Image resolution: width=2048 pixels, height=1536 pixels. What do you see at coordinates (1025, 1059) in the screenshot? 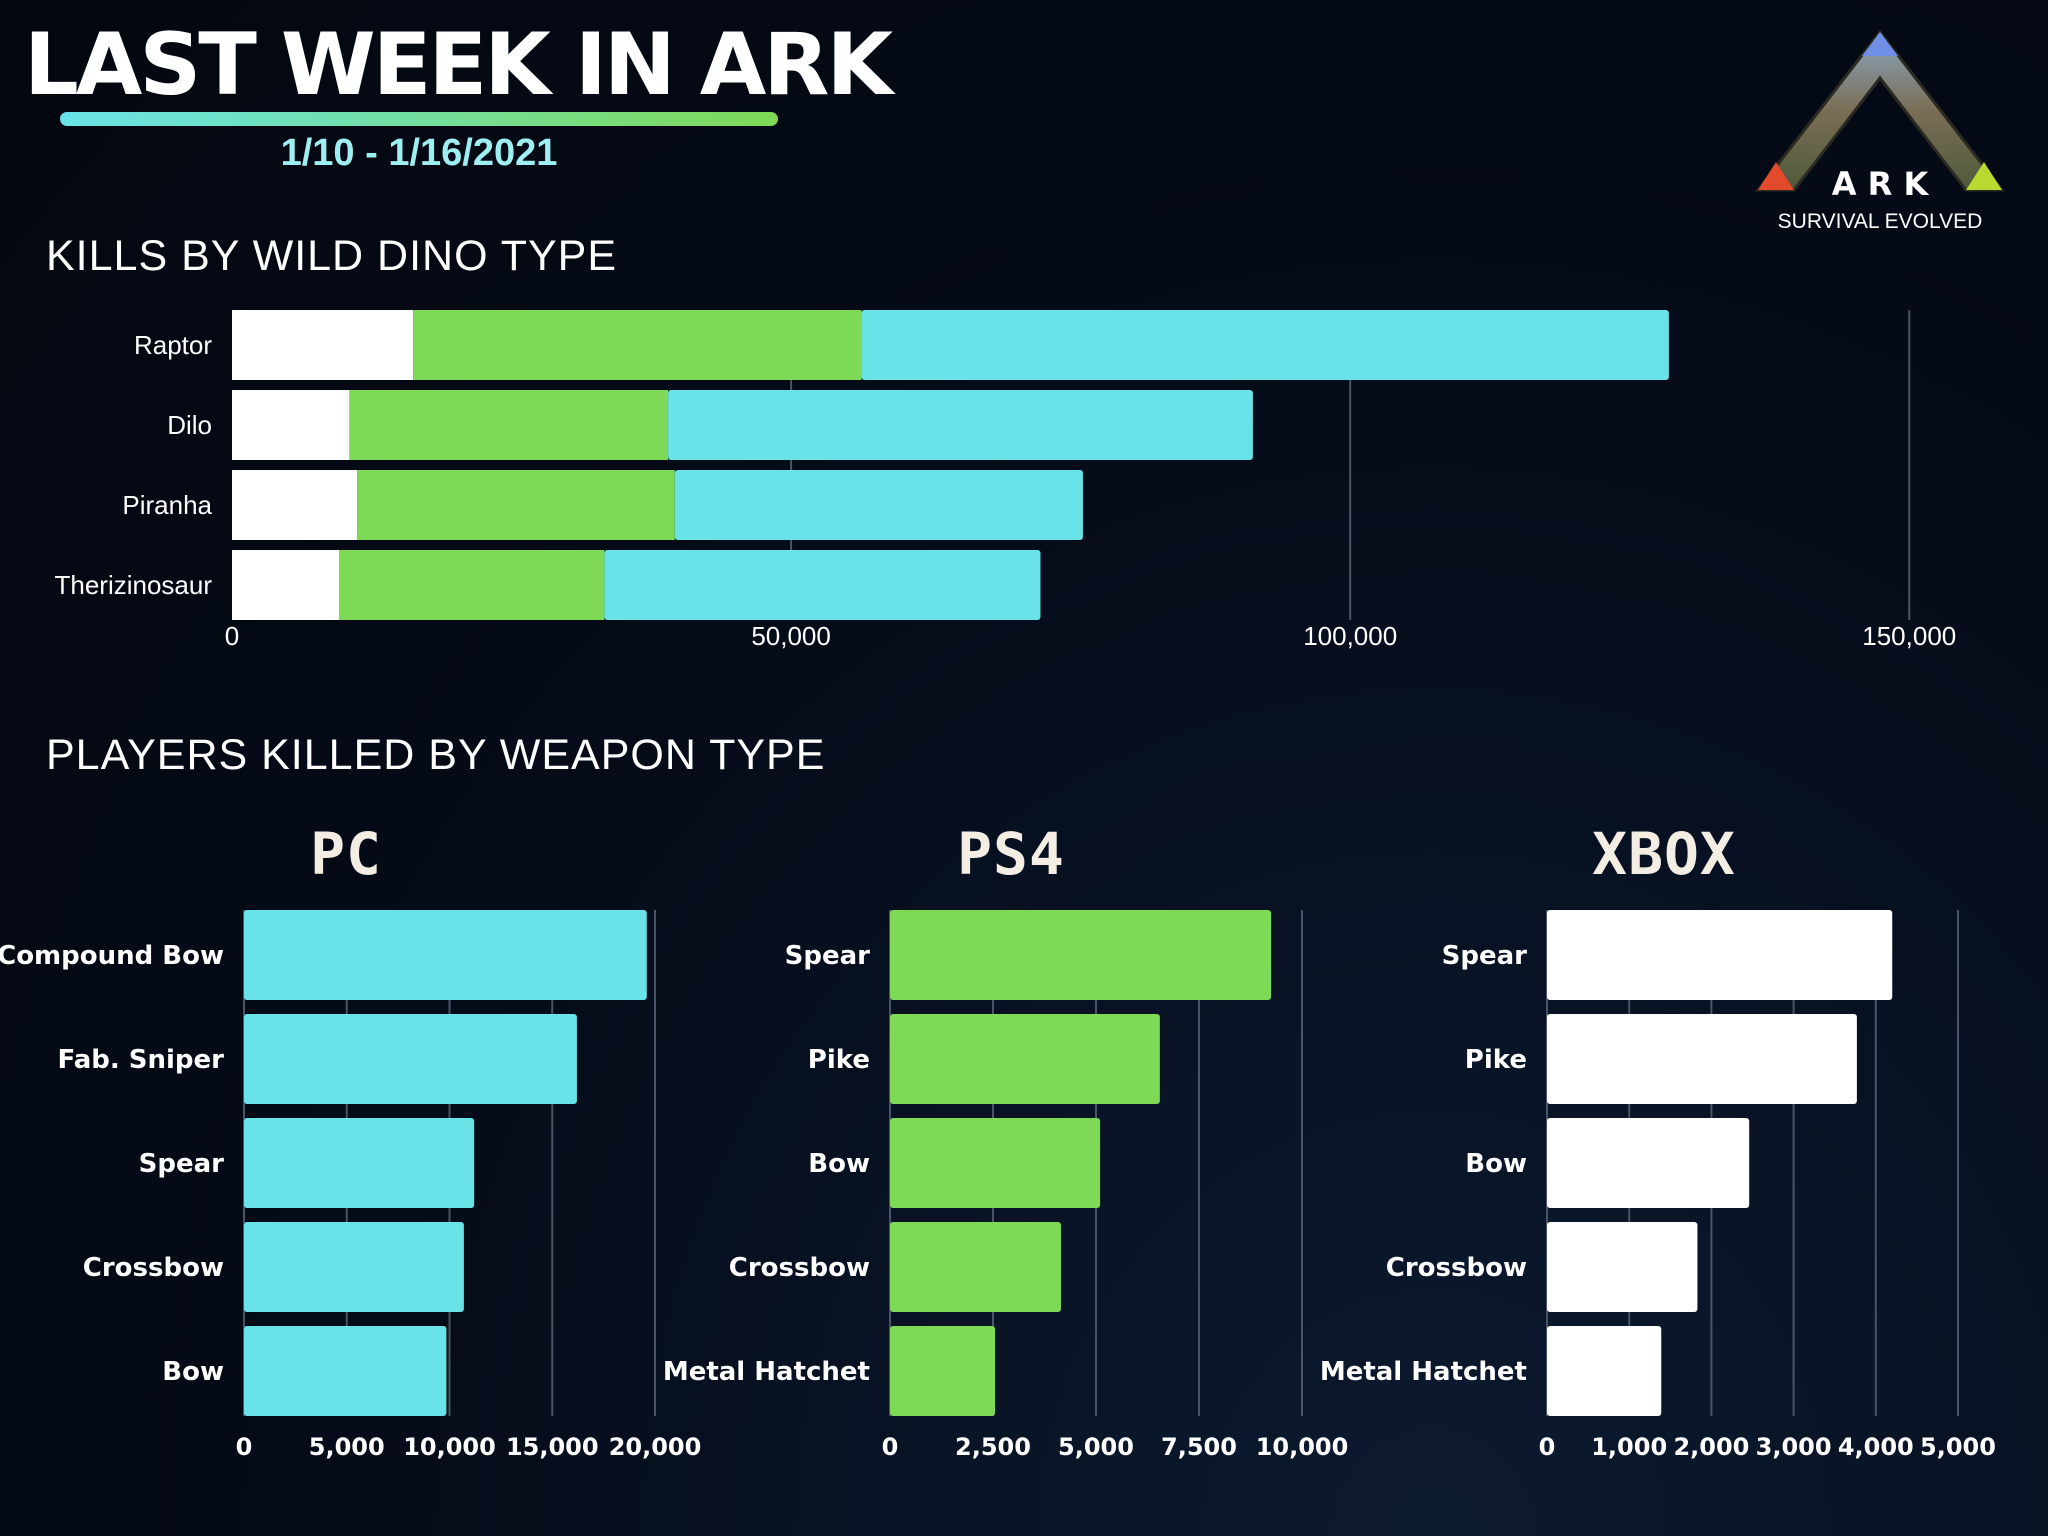
I see `ps4-bar-pike` at bounding box center [1025, 1059].